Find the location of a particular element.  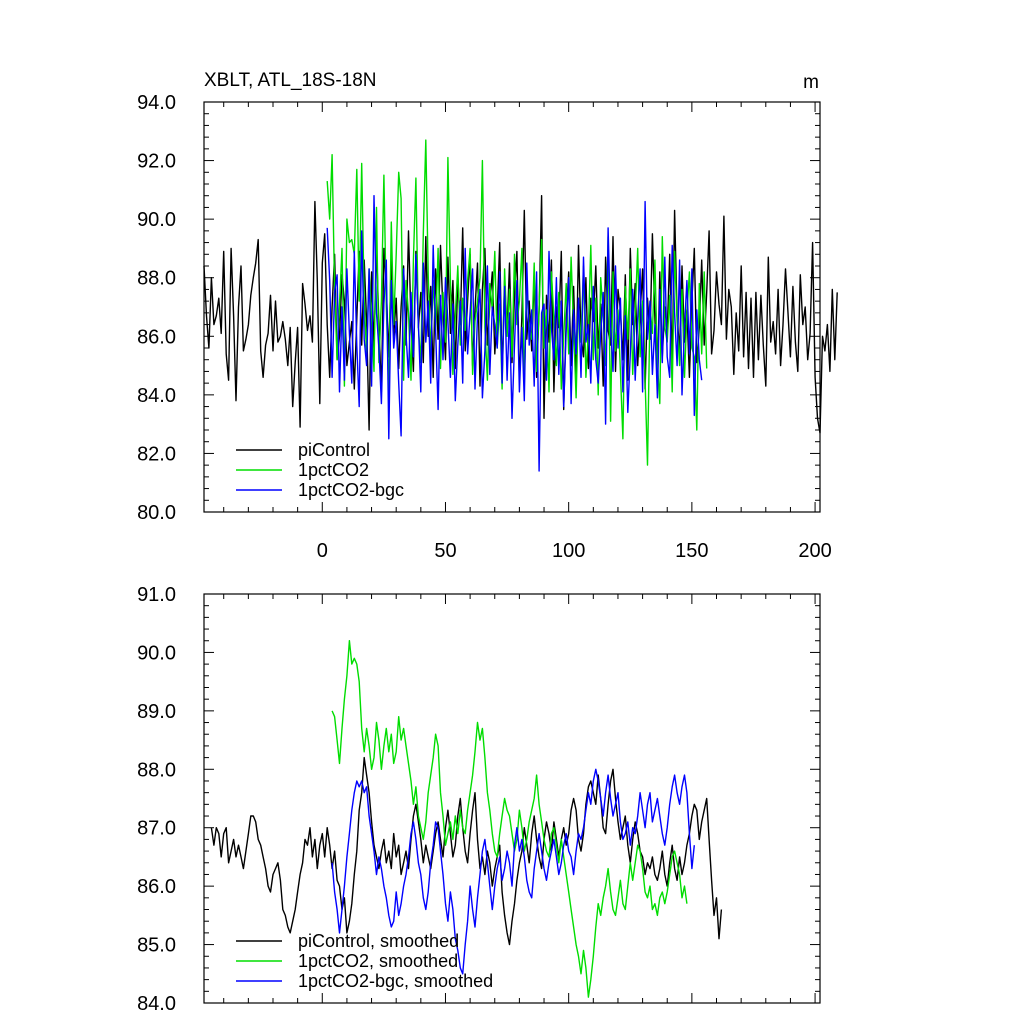

legend-label: piControl, smoothed is located at coordinates (378, 941).